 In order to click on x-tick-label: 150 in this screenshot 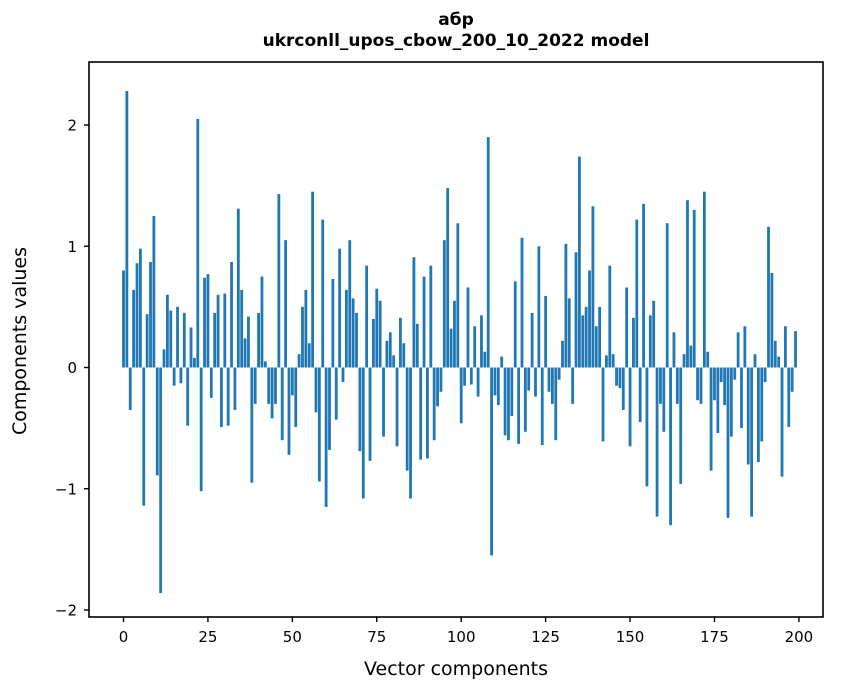, I will do `click(630, 637)`.